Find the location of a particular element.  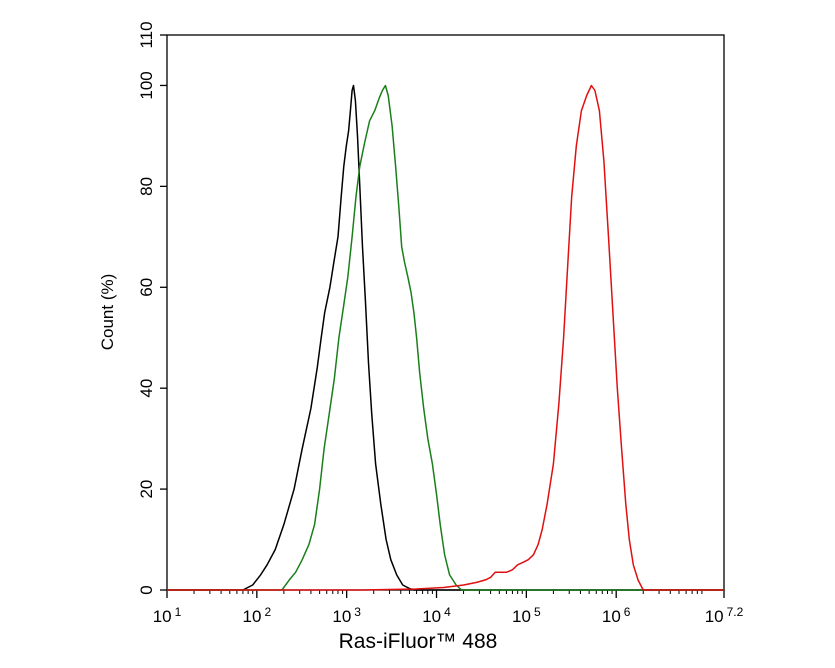

y-tick-label: 100 is located at coordinates (146, 85).